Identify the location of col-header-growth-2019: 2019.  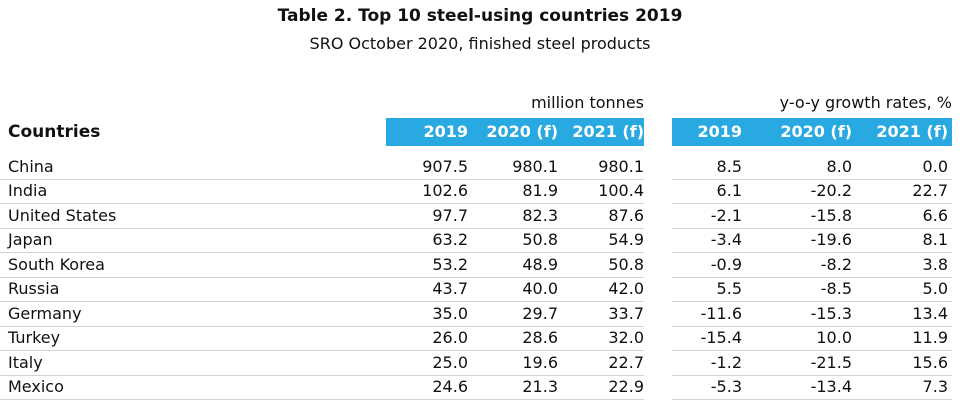
(719, 131).